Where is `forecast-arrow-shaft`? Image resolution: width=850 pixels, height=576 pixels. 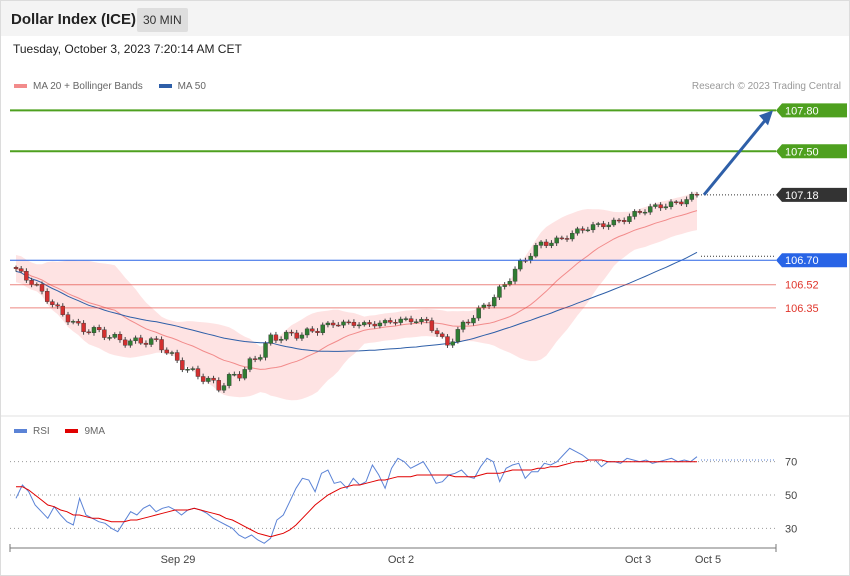
forecast-arrow-shaft is located at coordinates (734, 157).